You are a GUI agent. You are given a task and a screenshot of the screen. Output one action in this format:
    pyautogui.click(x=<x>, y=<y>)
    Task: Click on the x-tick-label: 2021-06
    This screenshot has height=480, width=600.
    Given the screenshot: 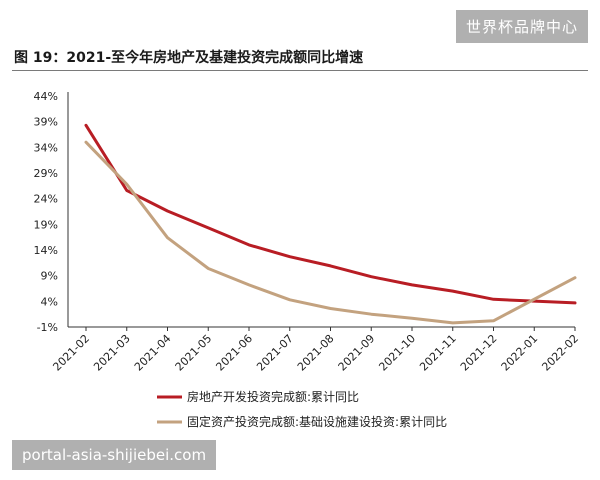 What is the action you would take?
    pyautogui.click(x=234, y=353)
    